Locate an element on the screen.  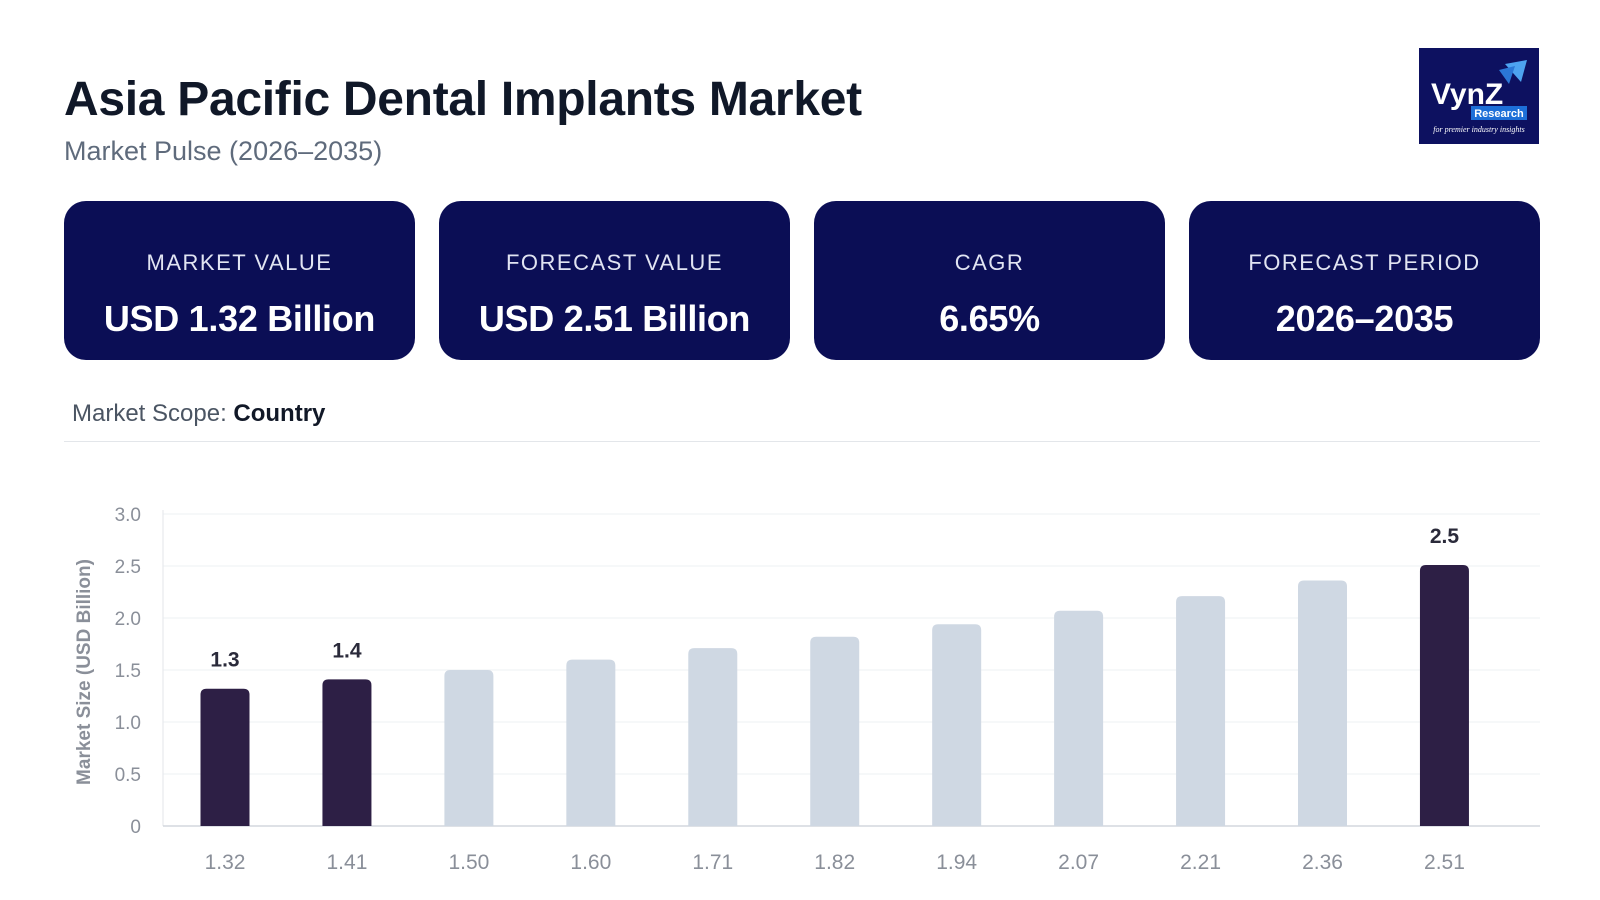
data-label: 2.5 is located at coordinates (1445, 536).